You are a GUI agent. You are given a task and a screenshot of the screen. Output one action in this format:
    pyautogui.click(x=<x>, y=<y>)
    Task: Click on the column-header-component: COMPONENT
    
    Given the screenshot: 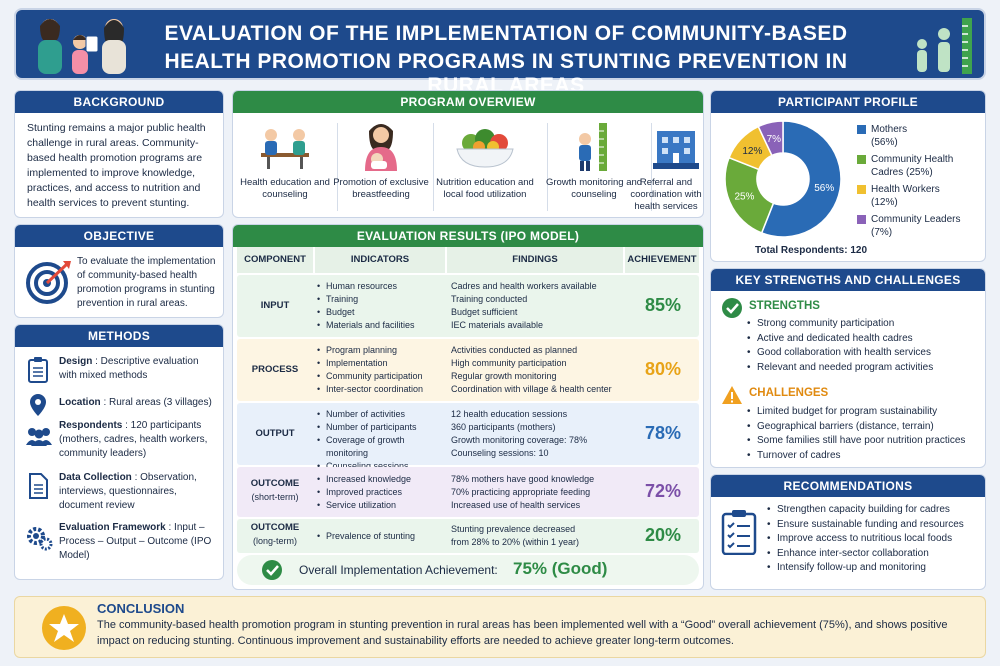 What is the action you would take?
    pyautogui.click(x=275, y=260)
    